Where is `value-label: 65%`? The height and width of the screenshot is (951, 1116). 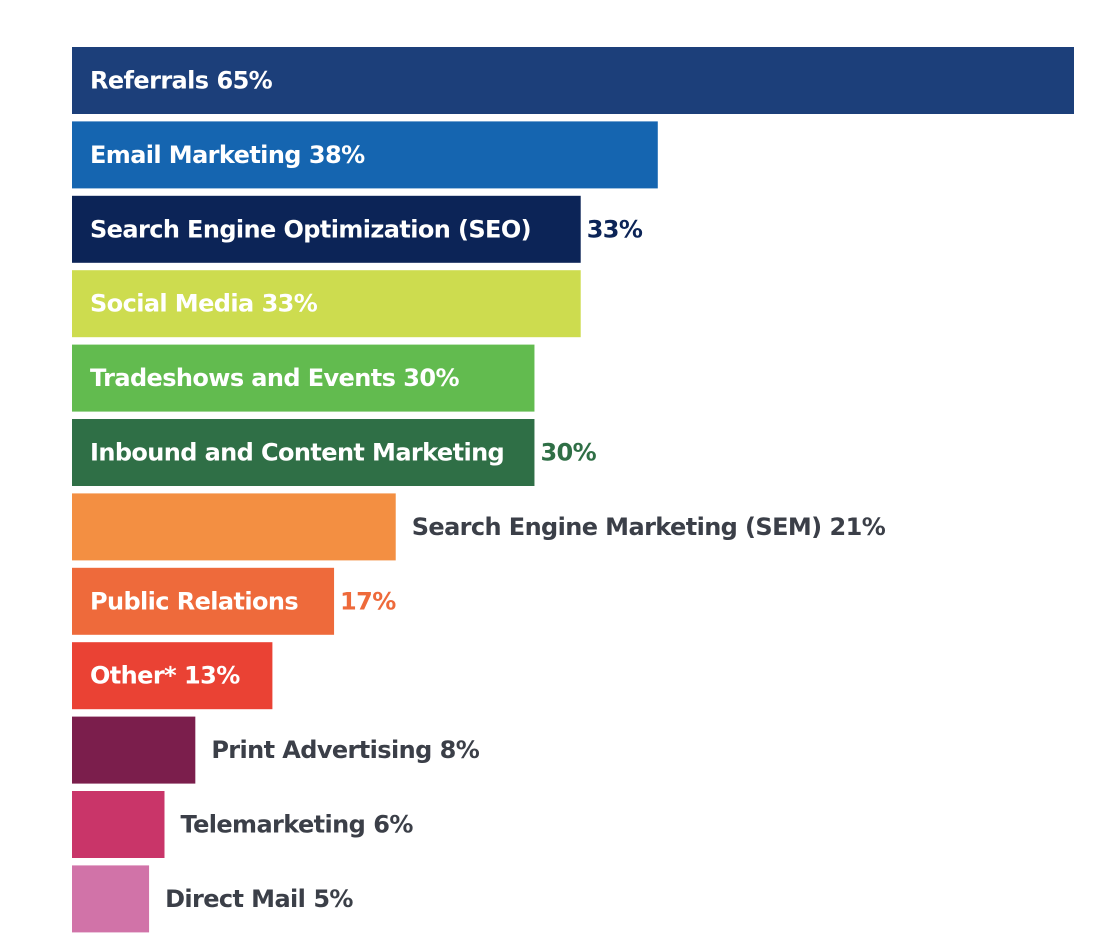
value-label: 65% is located at coordinates (244, 81).